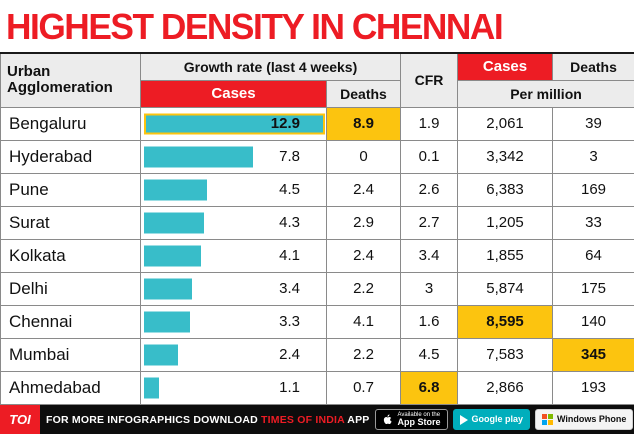 The width and height of the screenshot is (634, 434). Describe the element at coordinates (233, 321) in the screenshot. I see `growth-cases-cell: 3.3` at that location.